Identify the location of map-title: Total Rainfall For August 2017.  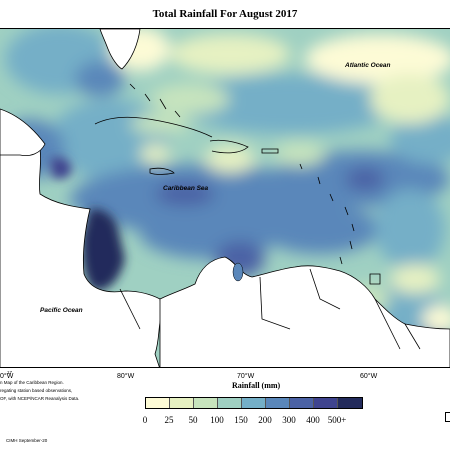
(225, 14).